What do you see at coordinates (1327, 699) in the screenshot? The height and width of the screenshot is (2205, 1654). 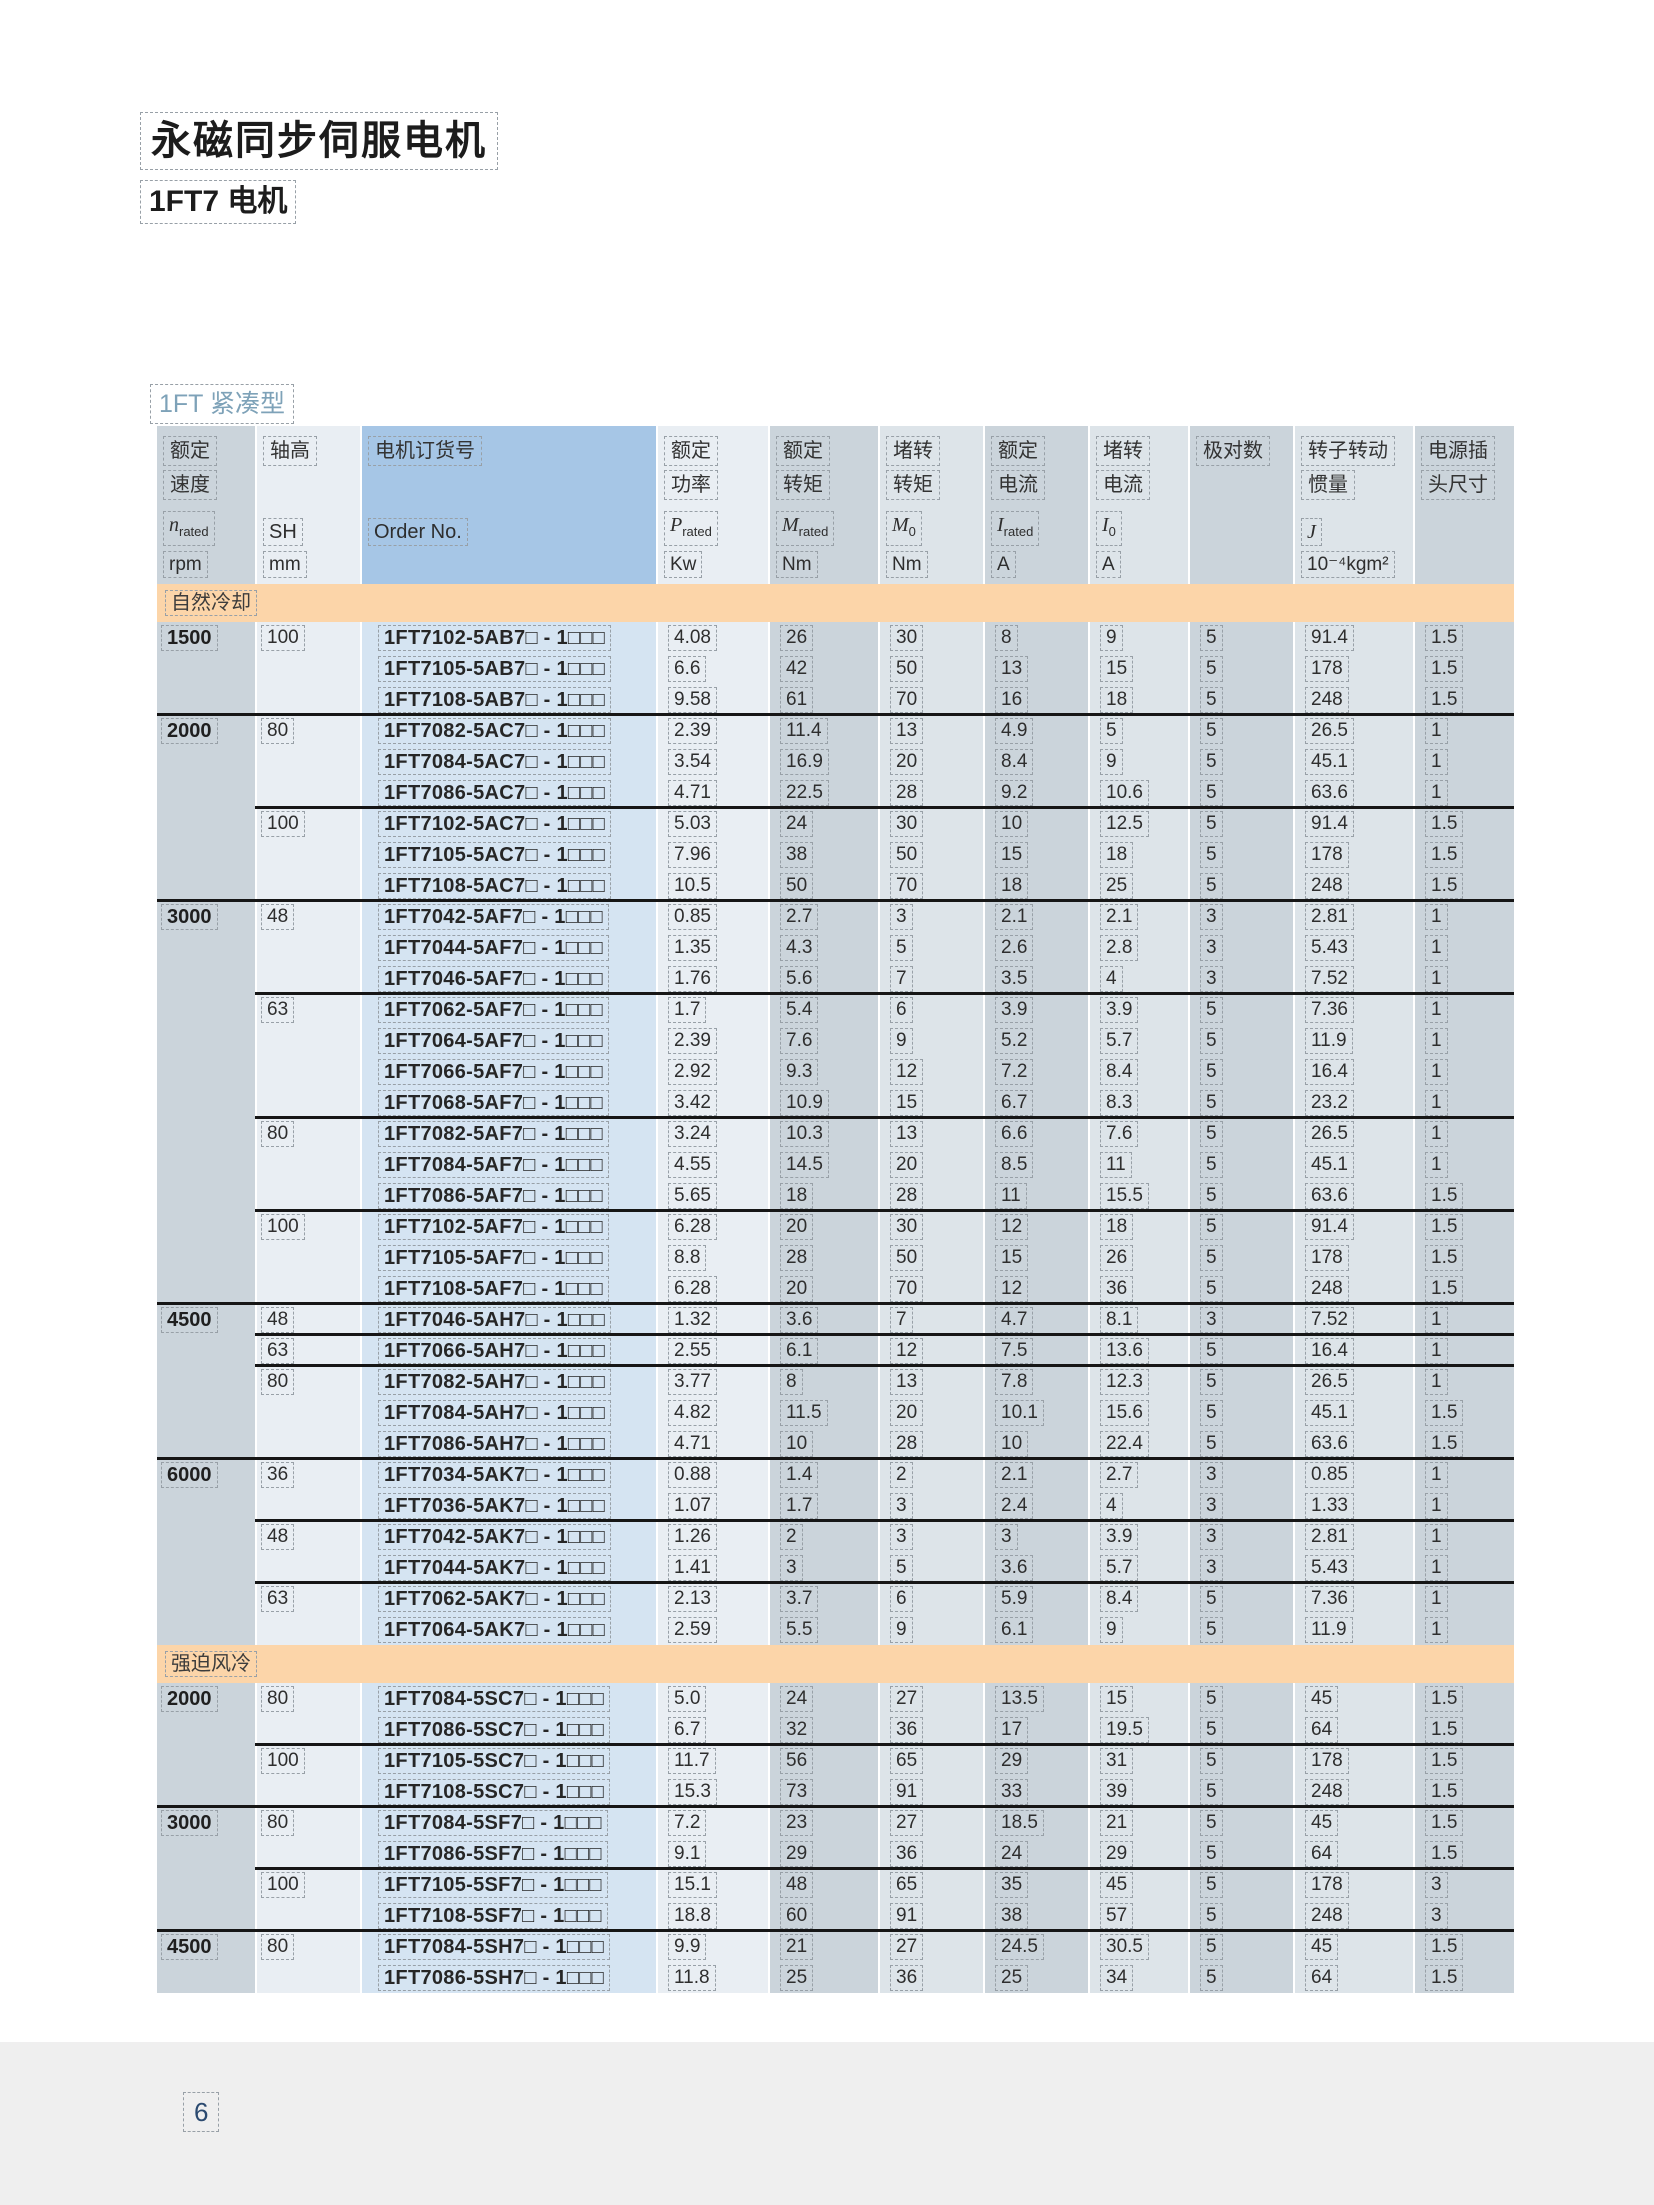 I see `rotor_inertia-value: 248` at bounding box center [1327, 699].